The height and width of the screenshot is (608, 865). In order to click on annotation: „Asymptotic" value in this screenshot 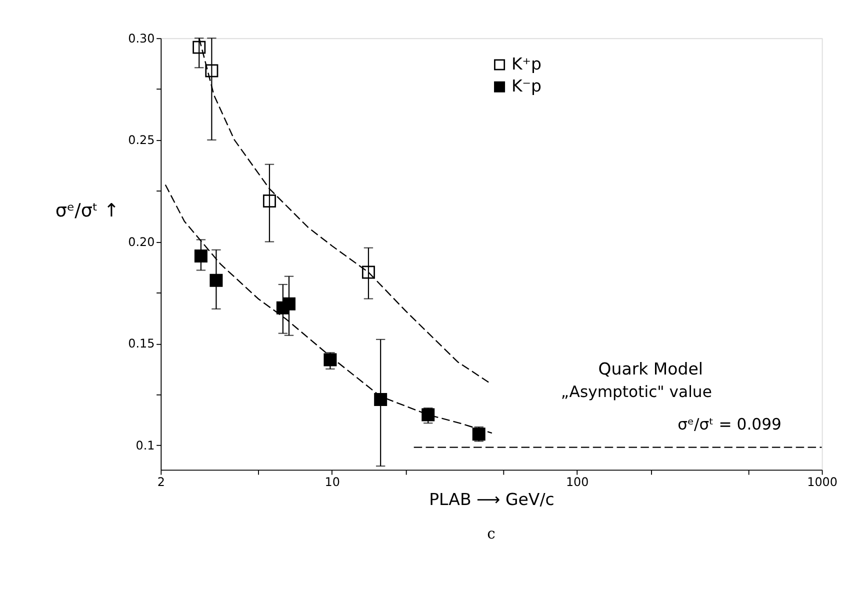, I will do `click(636, 391)`.